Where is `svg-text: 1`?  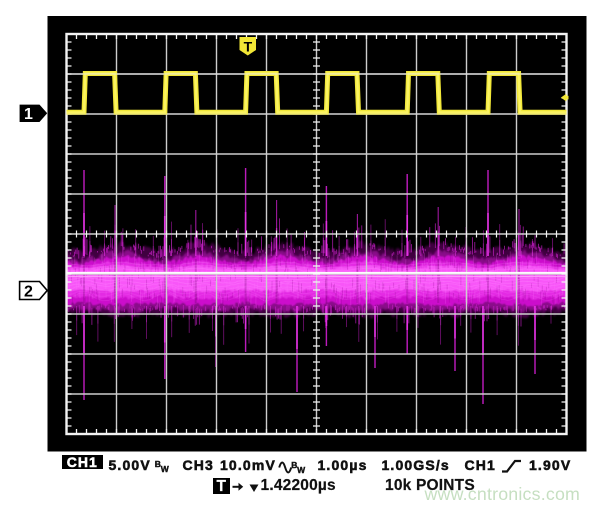
svg-text: 1 is located at coordinates (28, 114).